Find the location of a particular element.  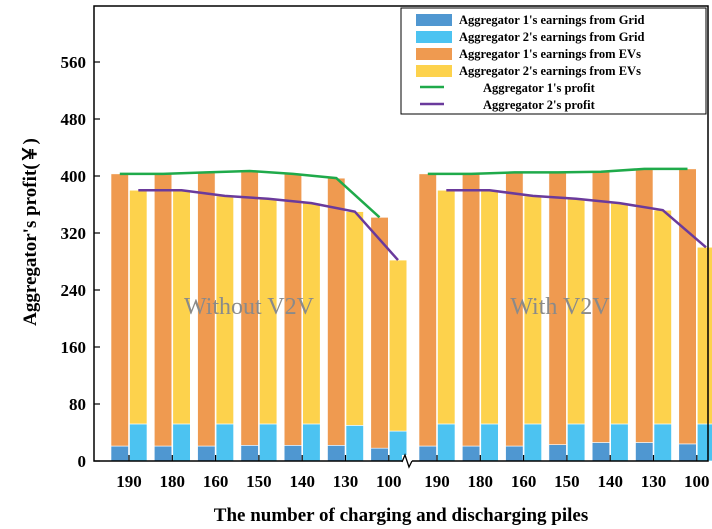

y-tick-label: 480 is located at coordinates (74, 119).